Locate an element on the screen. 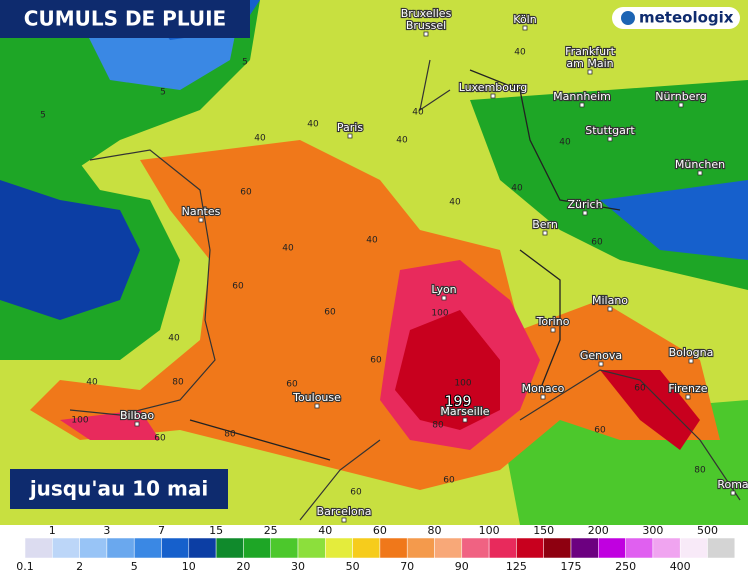 The width and height of the screenshot is (748, 575). city-label: Nürnberg is located at coordinates (681, 96).